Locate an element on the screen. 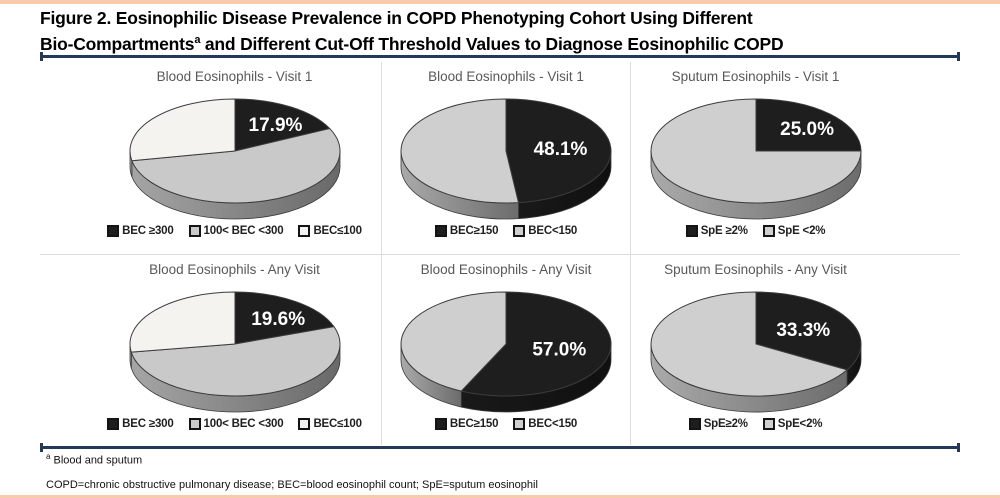  pie-chart-blood-anyvisit-3slice: 19.6% is located at coordinates (234, 352).